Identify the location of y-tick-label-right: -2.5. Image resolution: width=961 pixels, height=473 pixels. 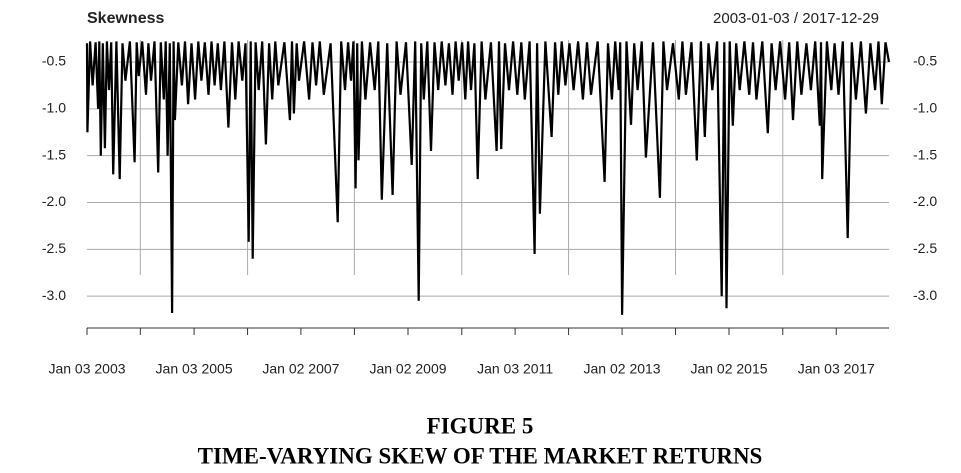
(925, 248).